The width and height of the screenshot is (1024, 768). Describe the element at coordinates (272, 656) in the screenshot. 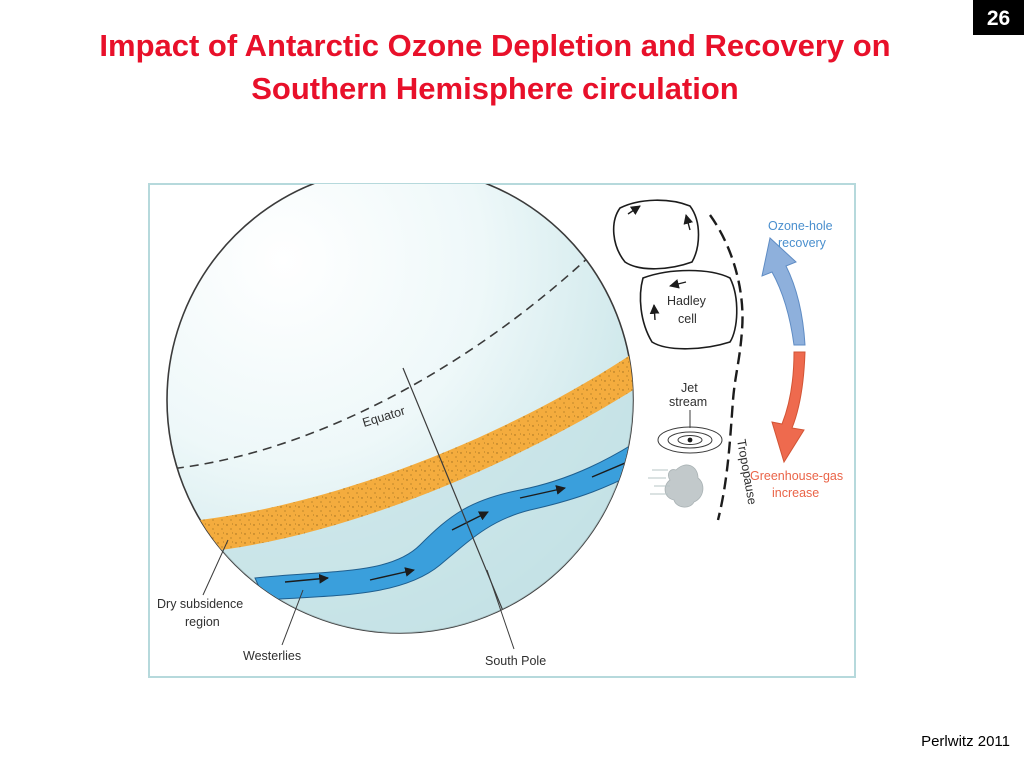

I see `westerlies-label: Westerlies` at that location.